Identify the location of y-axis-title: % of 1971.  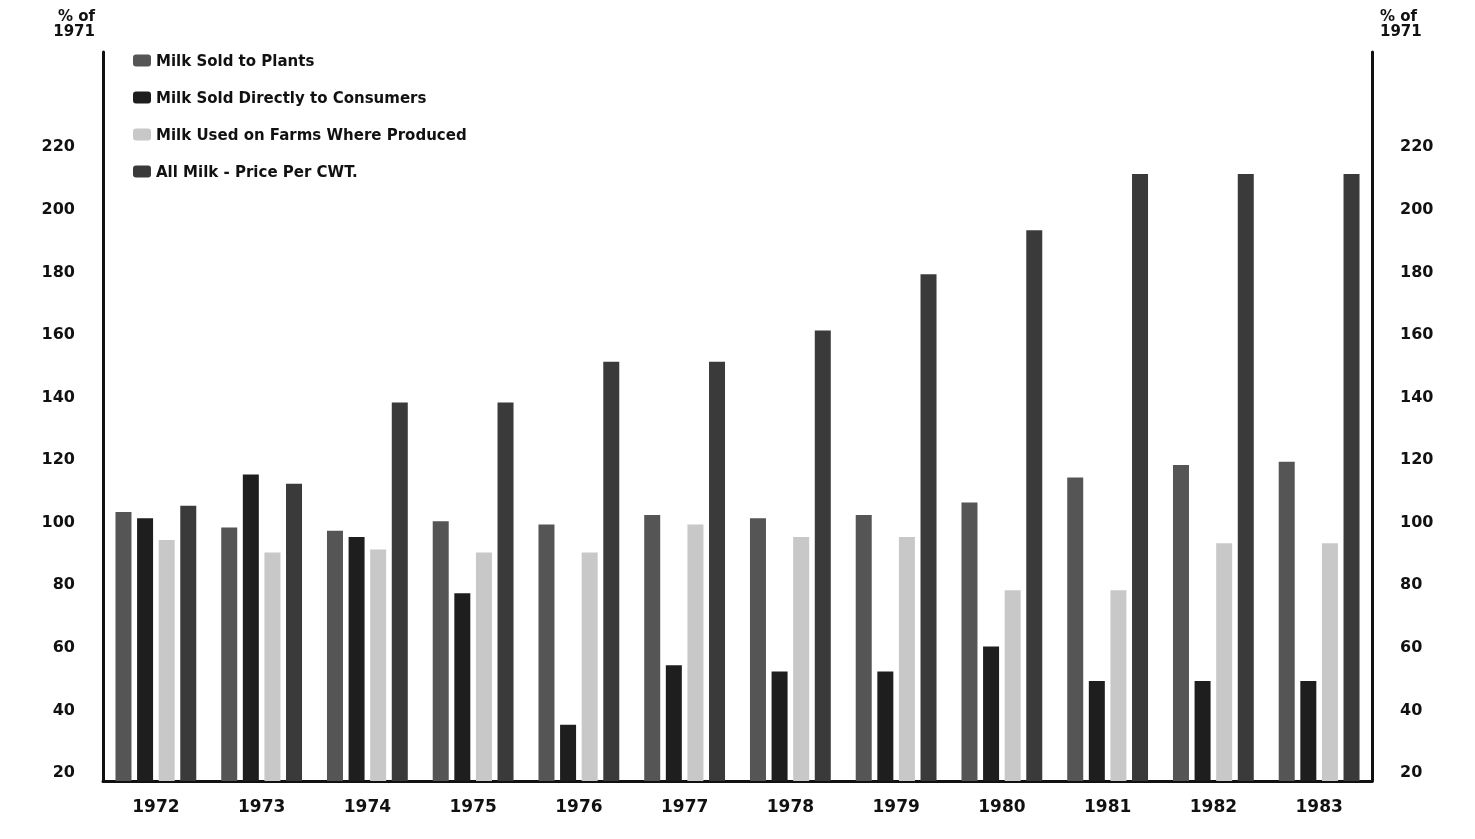
(74, 23).